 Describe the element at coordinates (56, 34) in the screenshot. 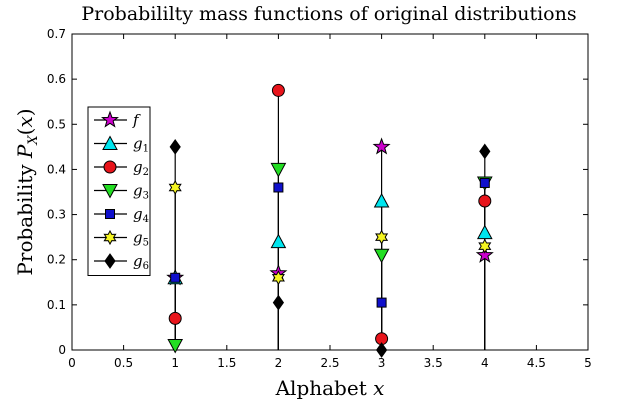

I see `y-tick-label: 0.7` at that location.